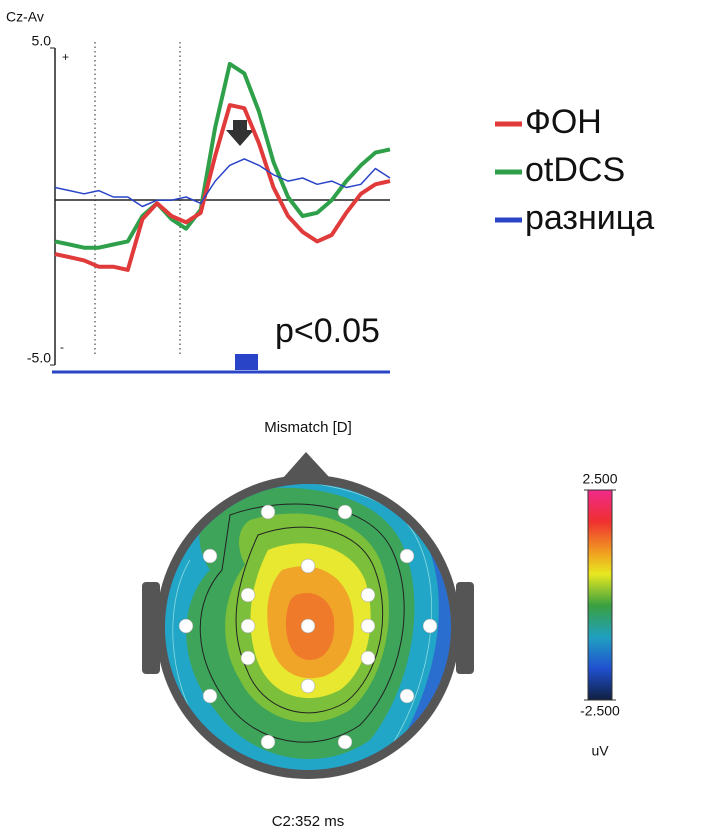 The image size is (720, 838). I want to click on electrodes, so click(308, 627).